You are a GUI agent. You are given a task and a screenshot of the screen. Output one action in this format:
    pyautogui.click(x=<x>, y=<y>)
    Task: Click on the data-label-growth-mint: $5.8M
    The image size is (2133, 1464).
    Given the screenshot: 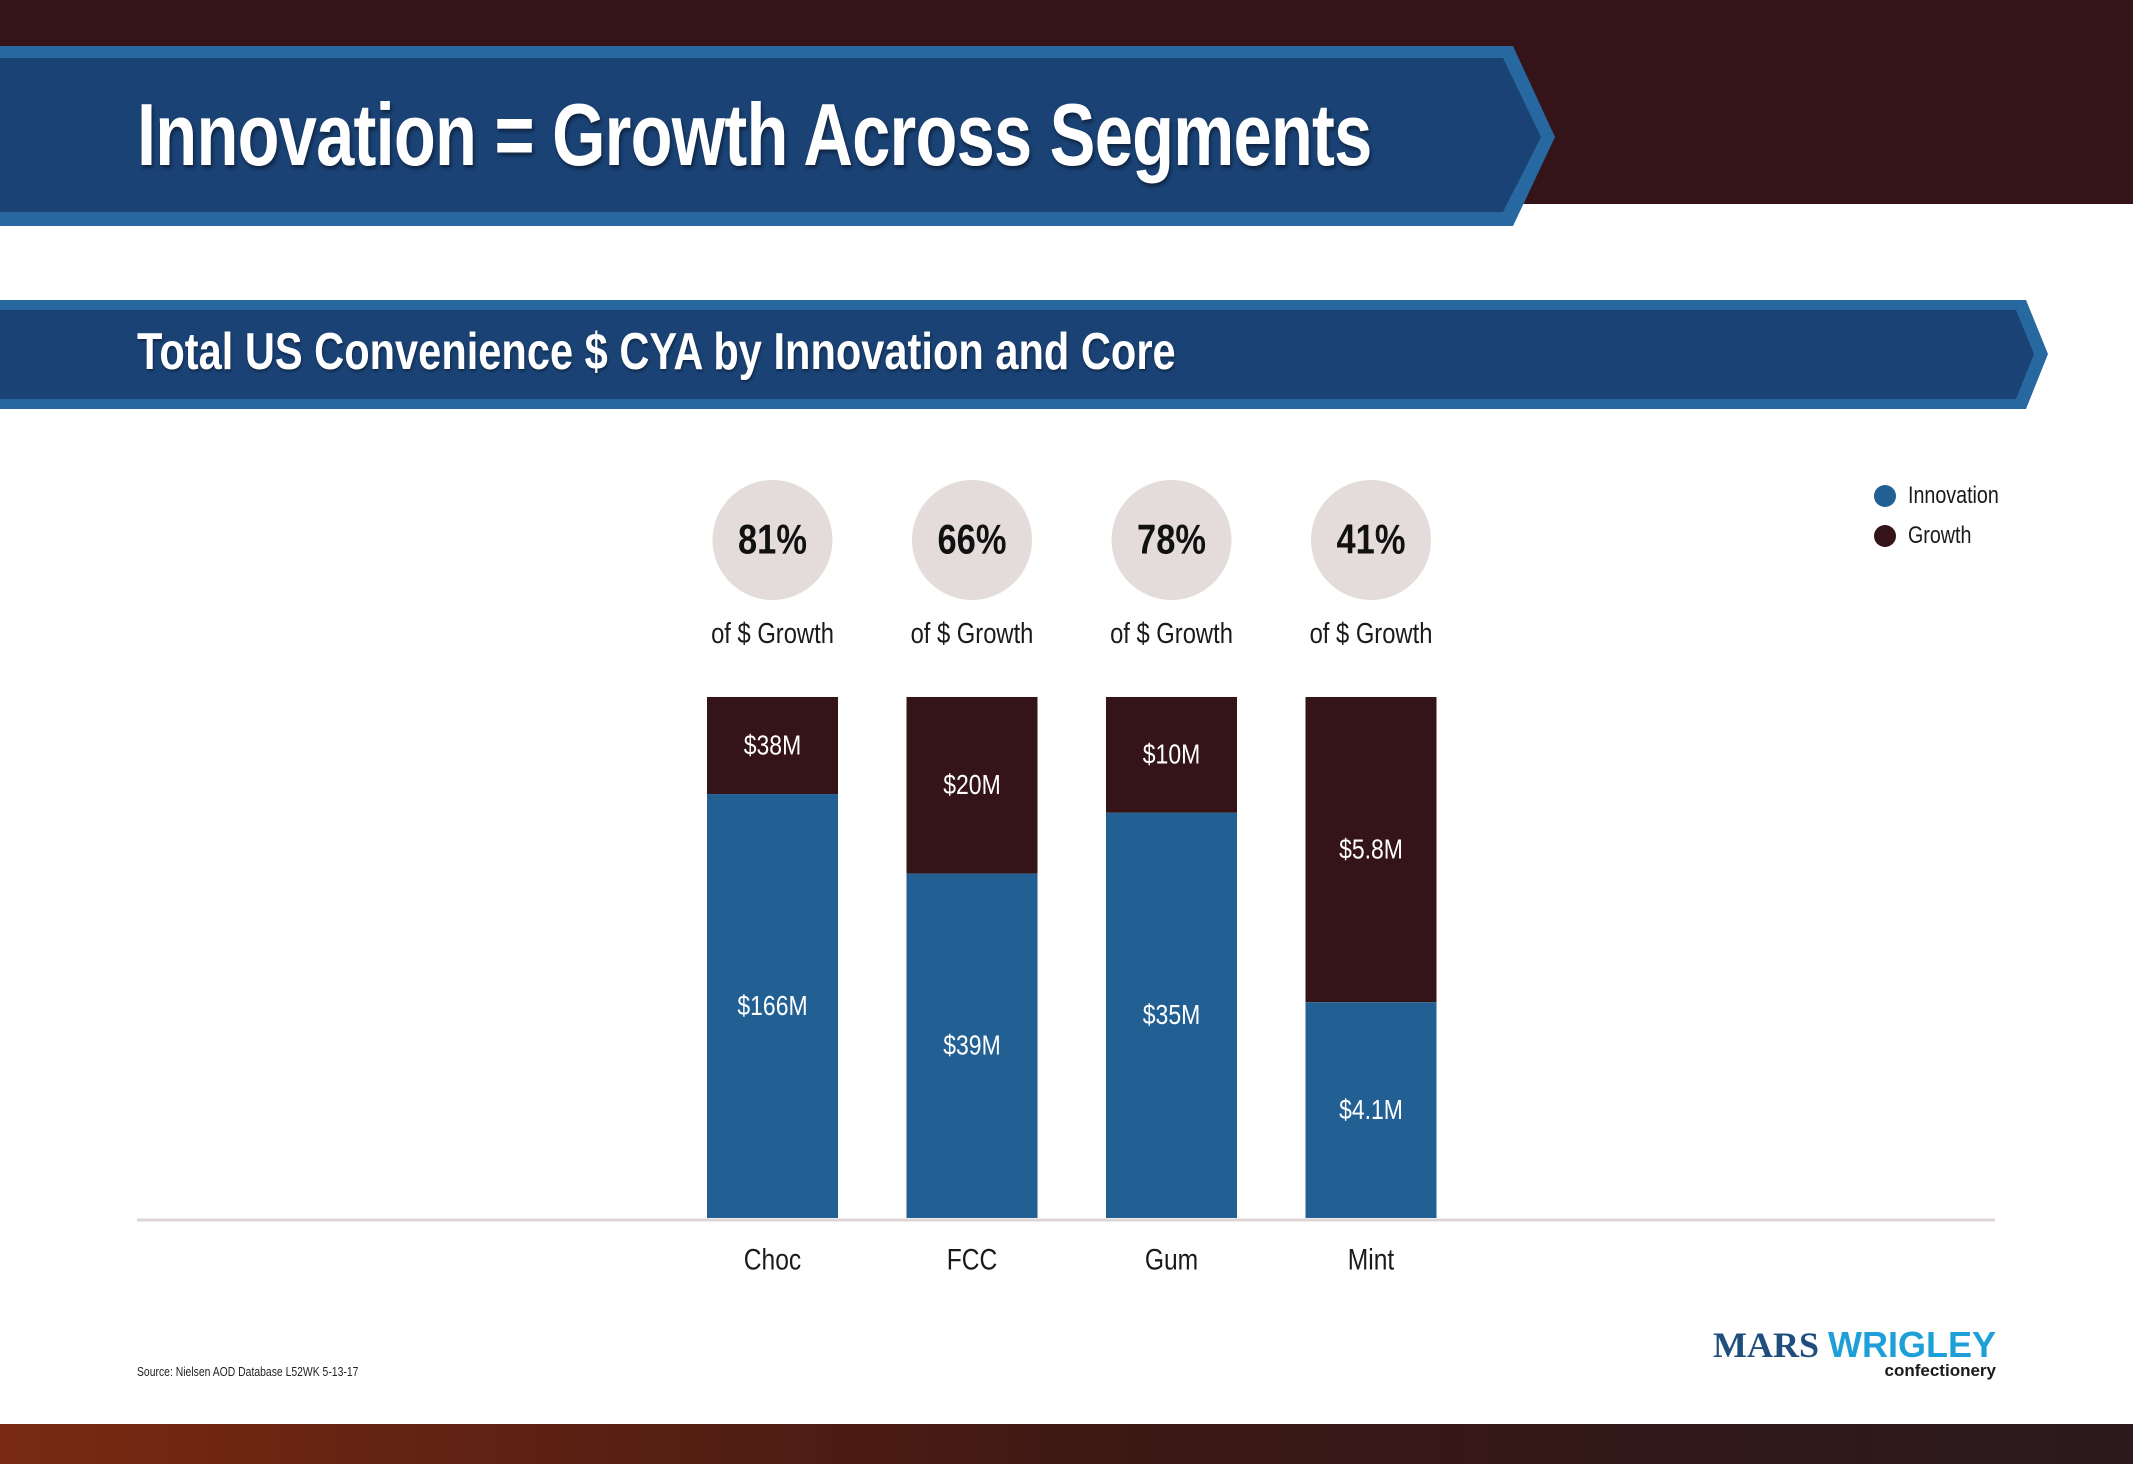 What is the action you would take?
    pyautogui.click(x=1371, y=849)
    